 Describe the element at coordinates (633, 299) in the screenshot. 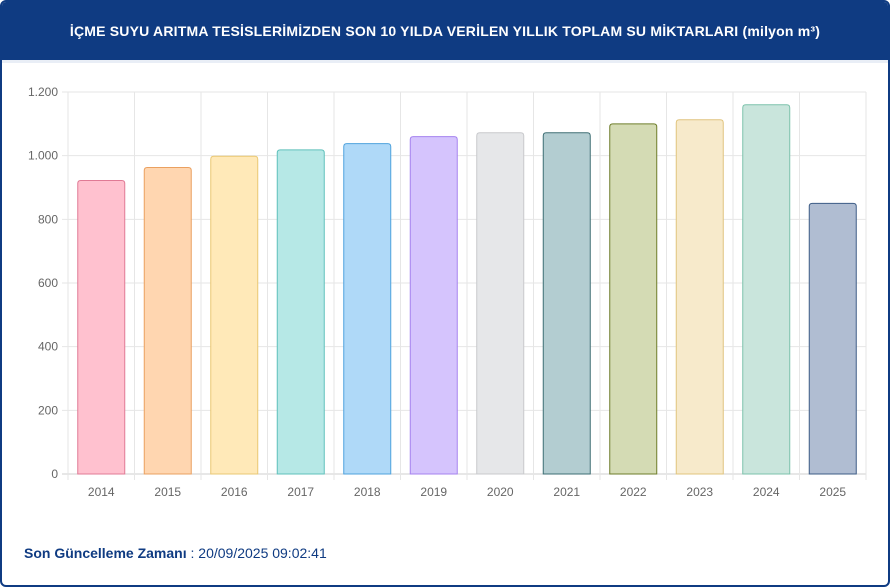

I see `bar-2022` at that location.